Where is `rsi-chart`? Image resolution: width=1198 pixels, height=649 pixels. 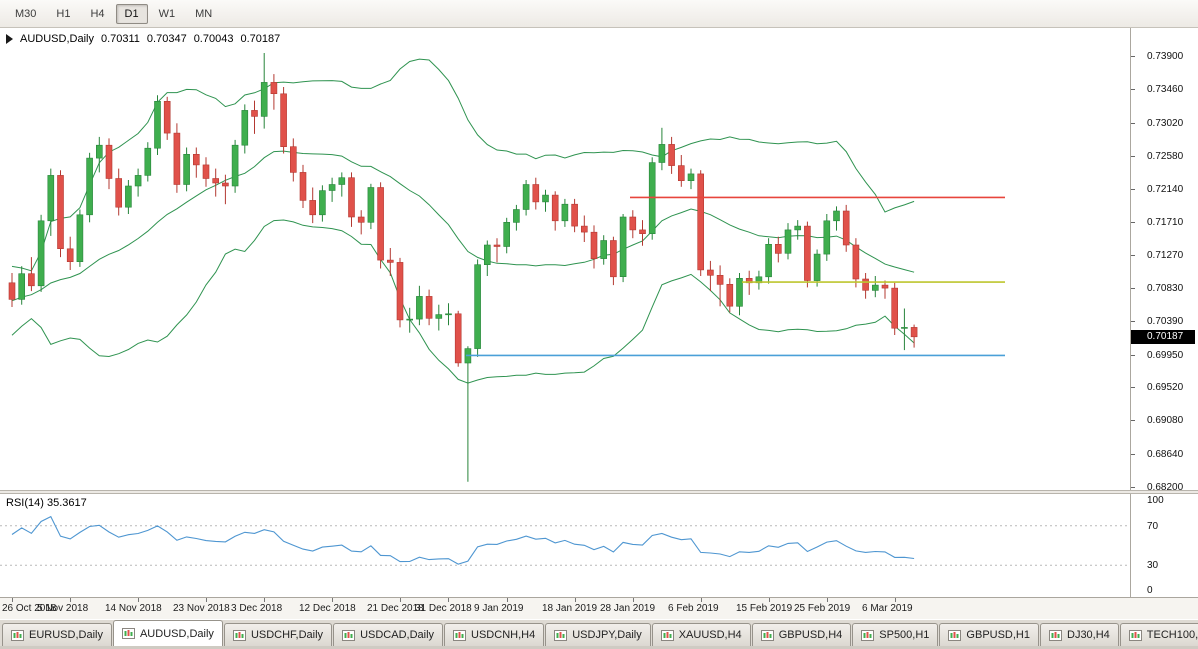
rsi-chart is located at coordinates (565, 545).